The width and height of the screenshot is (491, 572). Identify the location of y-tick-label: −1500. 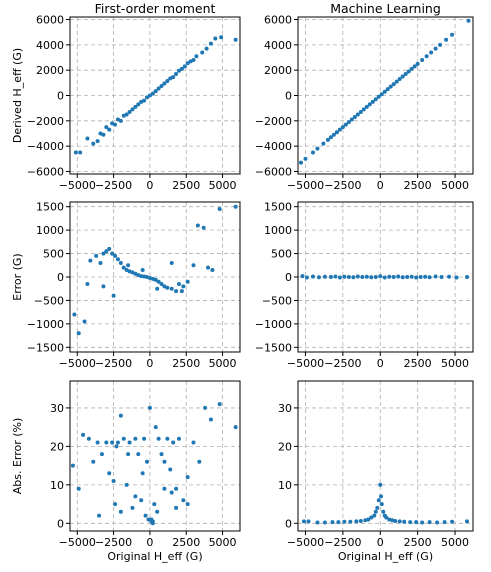
(273, 347).